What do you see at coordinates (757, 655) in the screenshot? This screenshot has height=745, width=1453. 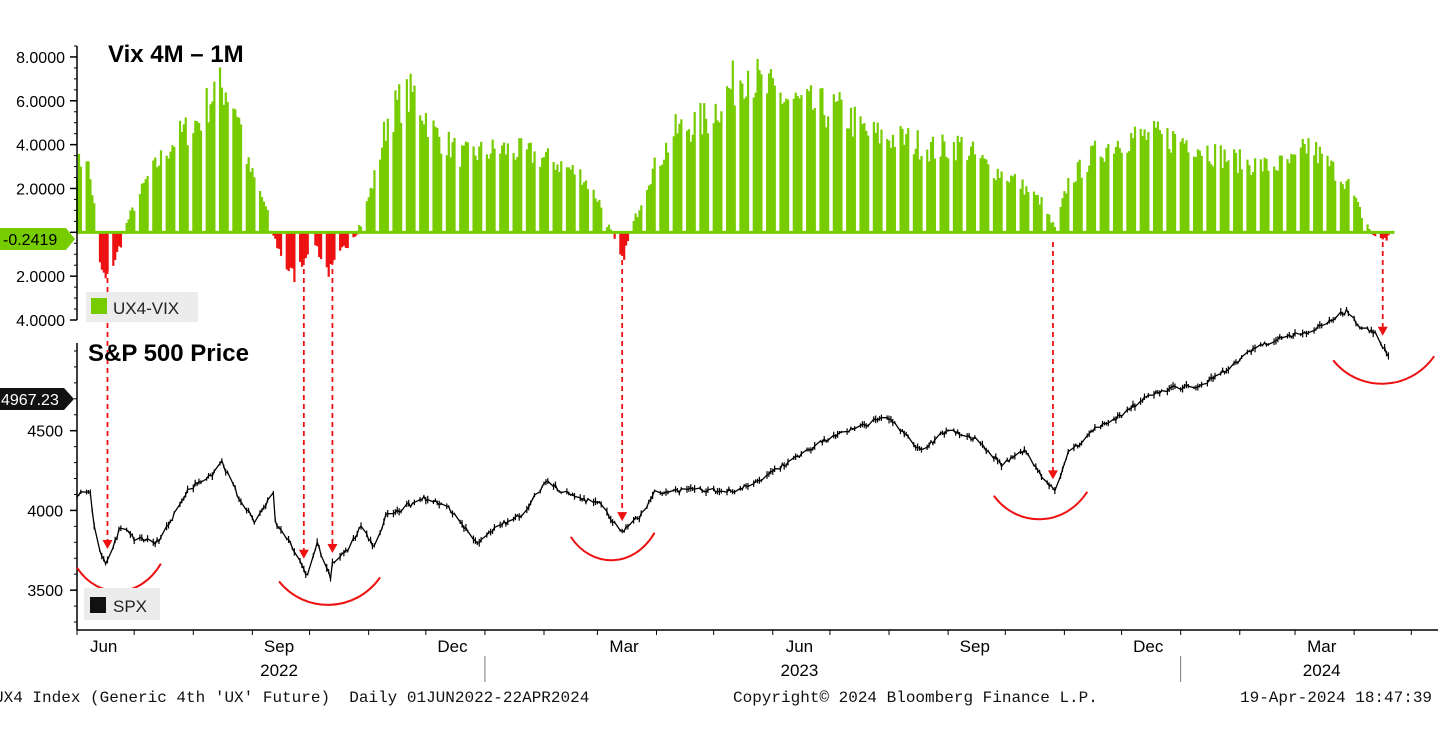 I see `date-x-axis: Jun Sep Dec Mar Jun Sep Dec Mar 2022 2023 2024` at bounding box center [757, 655].